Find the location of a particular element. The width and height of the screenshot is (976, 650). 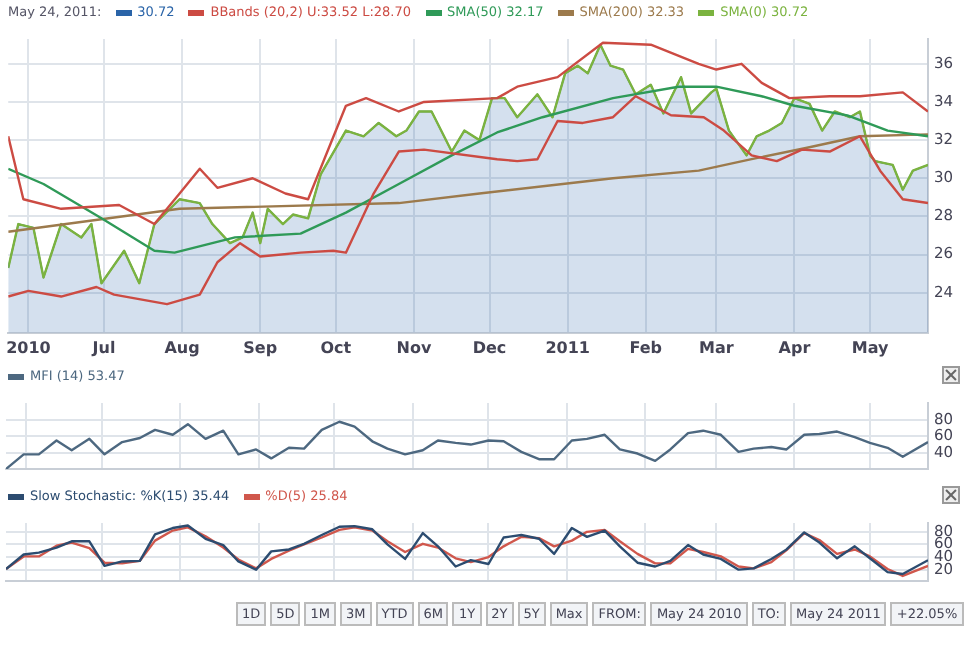

x-tick-label: Jul is located at coordinates (103, 347).